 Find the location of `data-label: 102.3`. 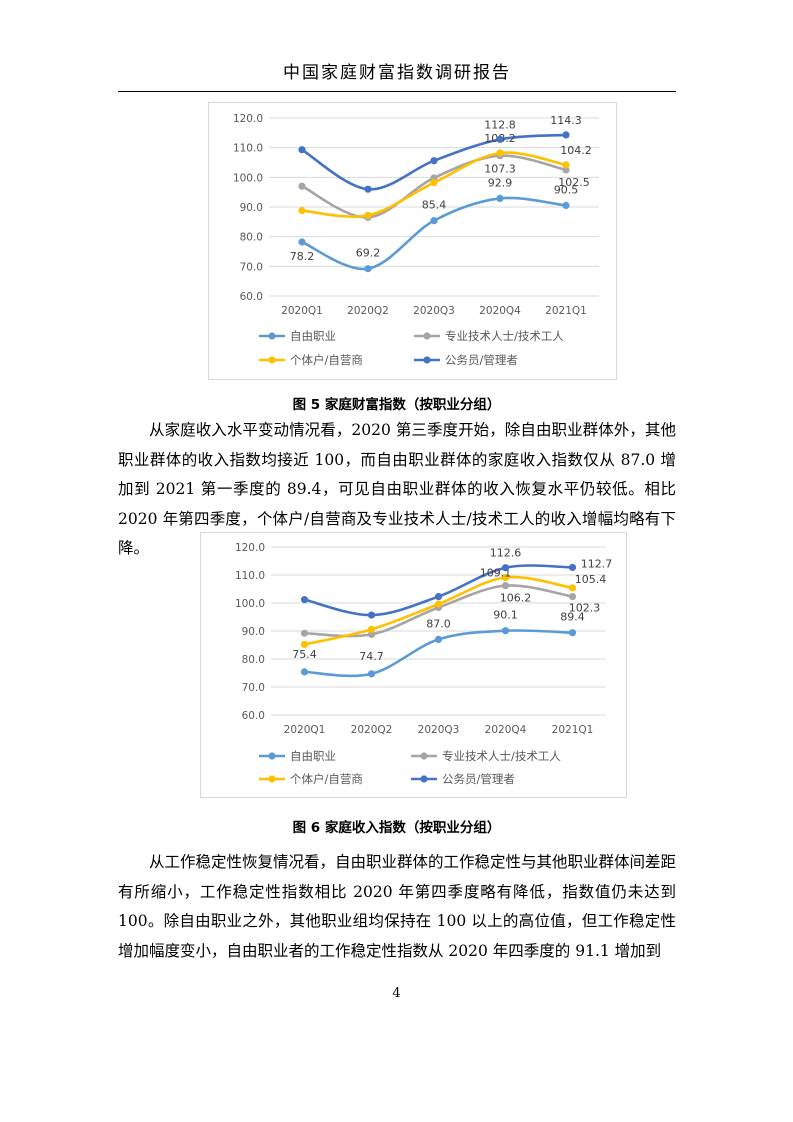

data-label: 102.3 is located at coordinates (585, 608).